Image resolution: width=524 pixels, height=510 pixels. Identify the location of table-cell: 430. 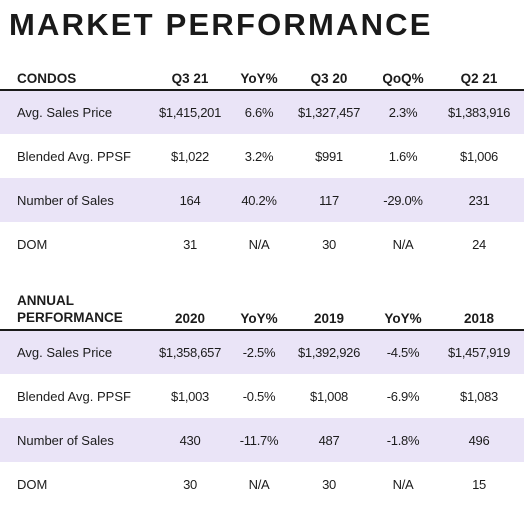
(190, 440).